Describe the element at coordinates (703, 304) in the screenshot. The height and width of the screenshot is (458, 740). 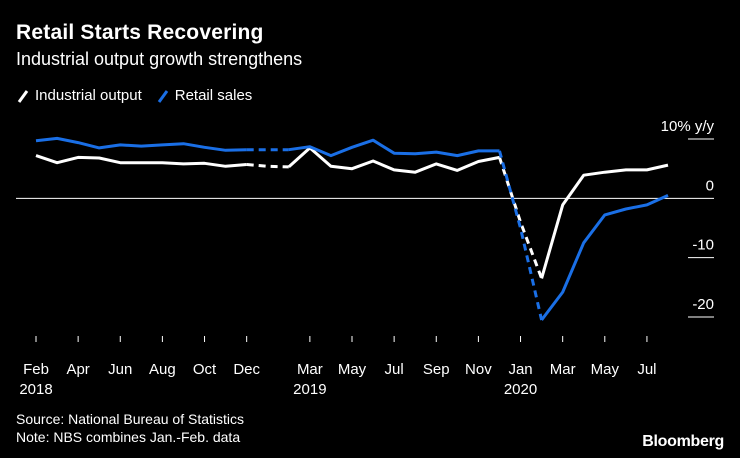
I see `y-tick-label: -20` at that location.